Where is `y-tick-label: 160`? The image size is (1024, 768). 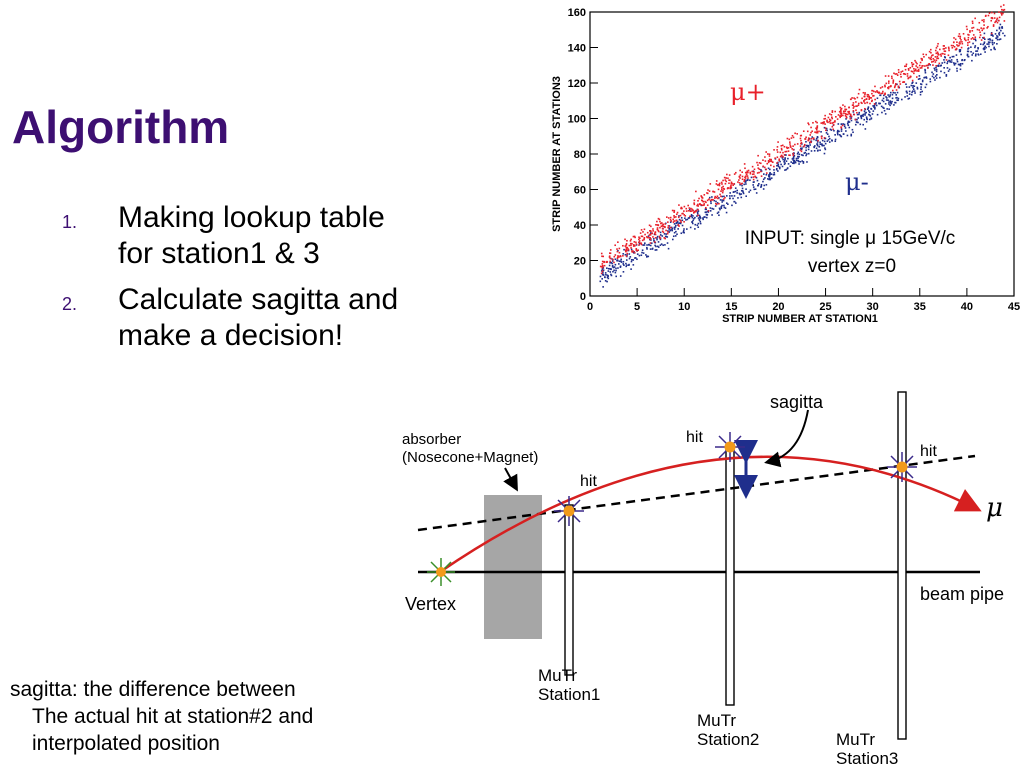
y-tick-label: 160 is located at coordinates (577, 13).